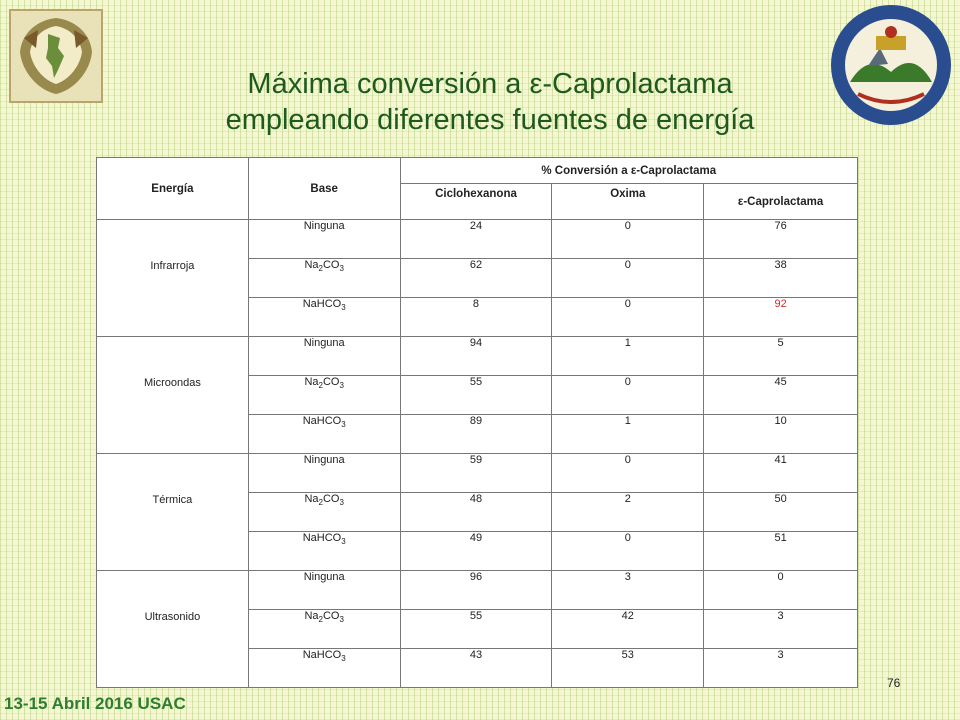 The width and height of the screenshot is (960, 720). I want to click on cyclohexanone-cell: 48, so click(476, 512).